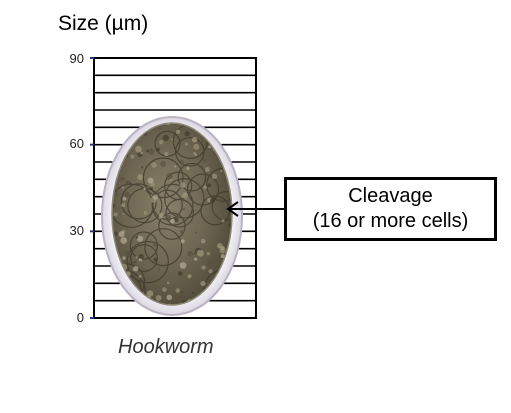 The width and height of the screenshot is (511, 413). What do you see at coordinates (255, 209) in the screenshot?
I see `callout-arrow` at bounding box center [255, 209].